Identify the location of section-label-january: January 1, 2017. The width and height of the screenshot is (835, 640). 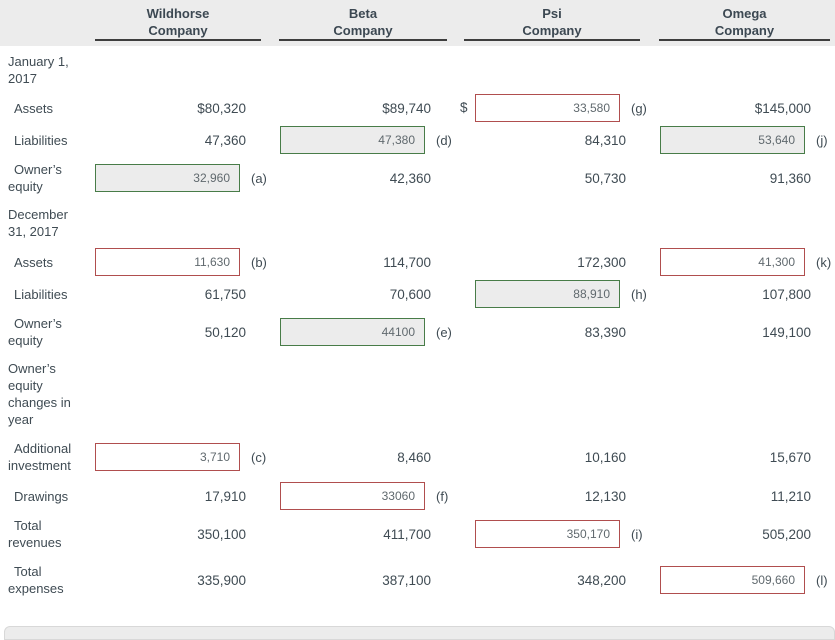
(38, 70).